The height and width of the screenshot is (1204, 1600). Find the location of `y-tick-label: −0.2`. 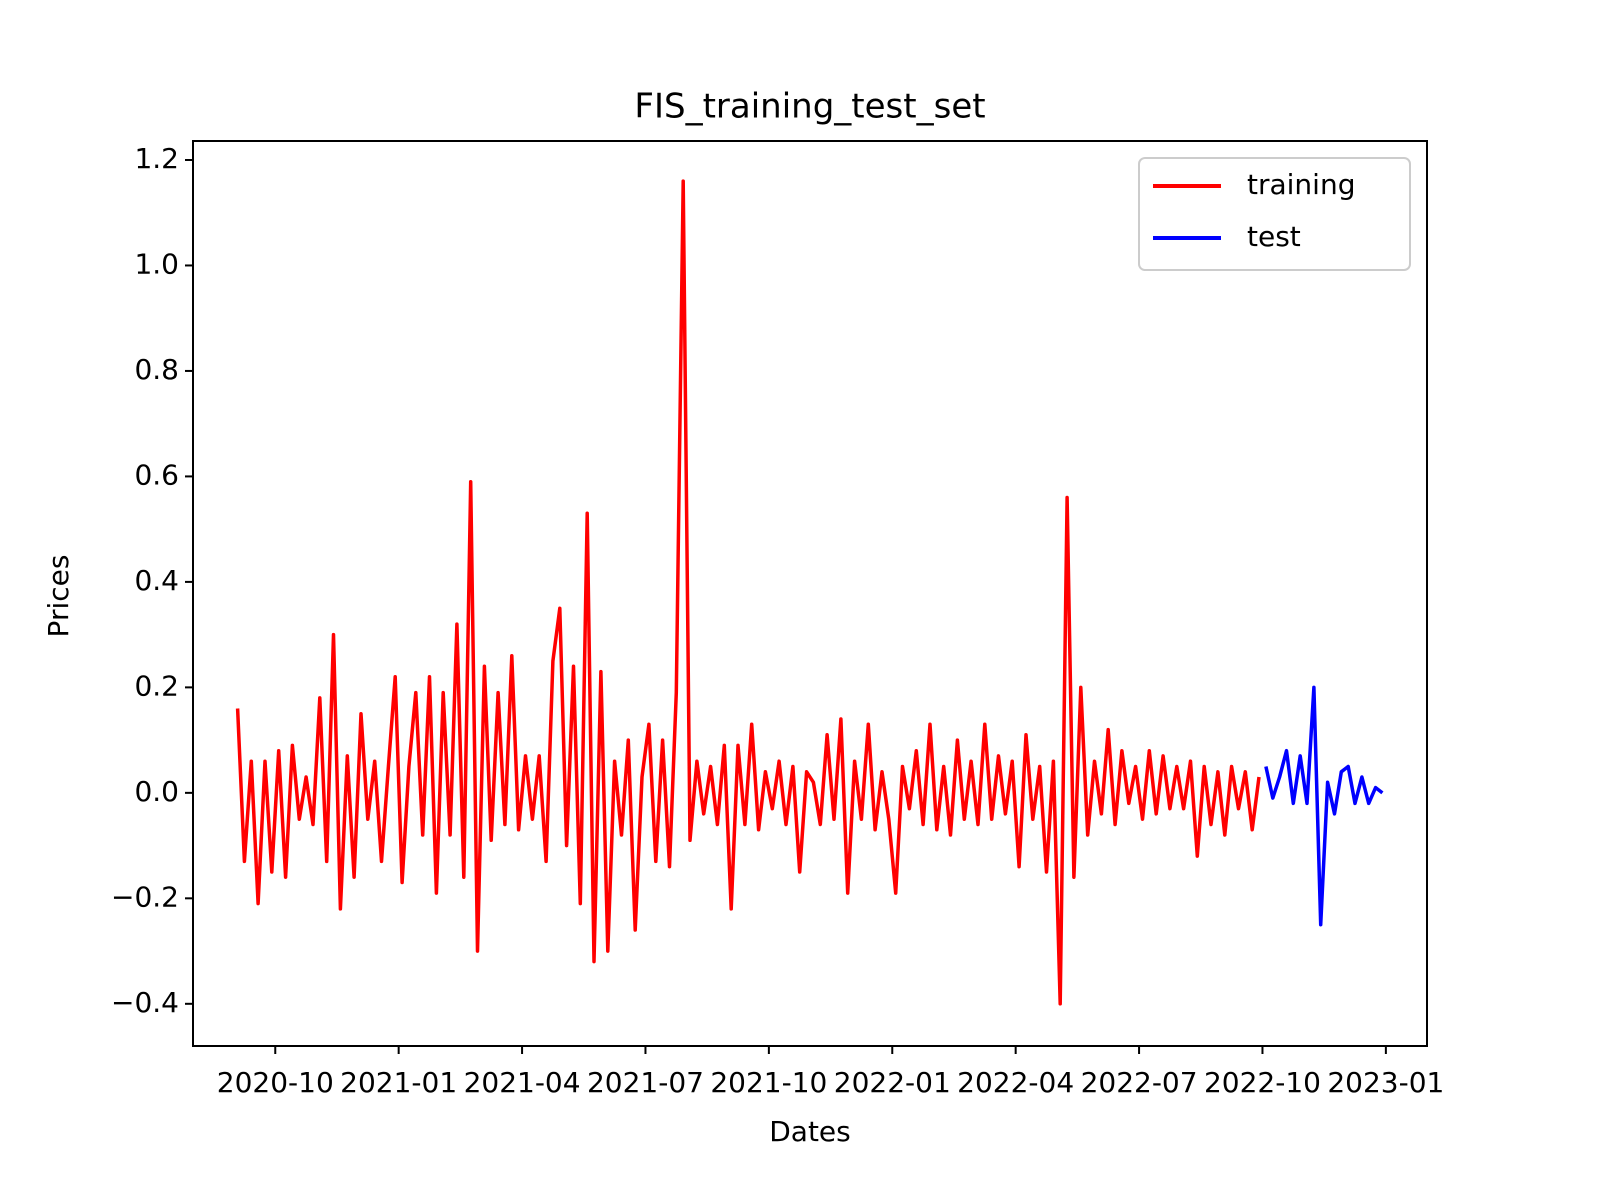

y-tick-label: −0.2 is located at coordinates (145, 896).